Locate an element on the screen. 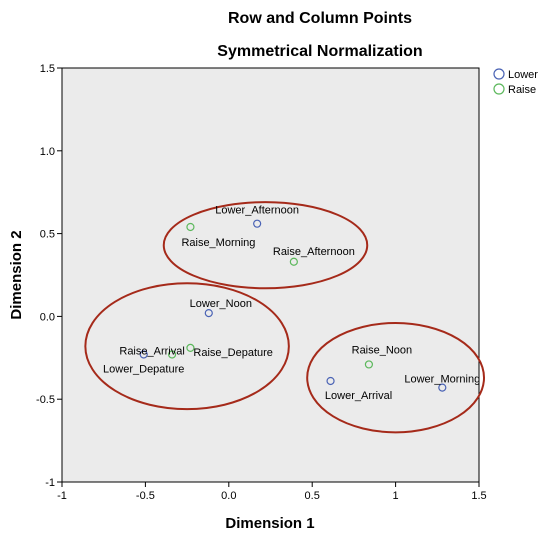  point-label: Lower_Morning is located at coordinates (442, 380).